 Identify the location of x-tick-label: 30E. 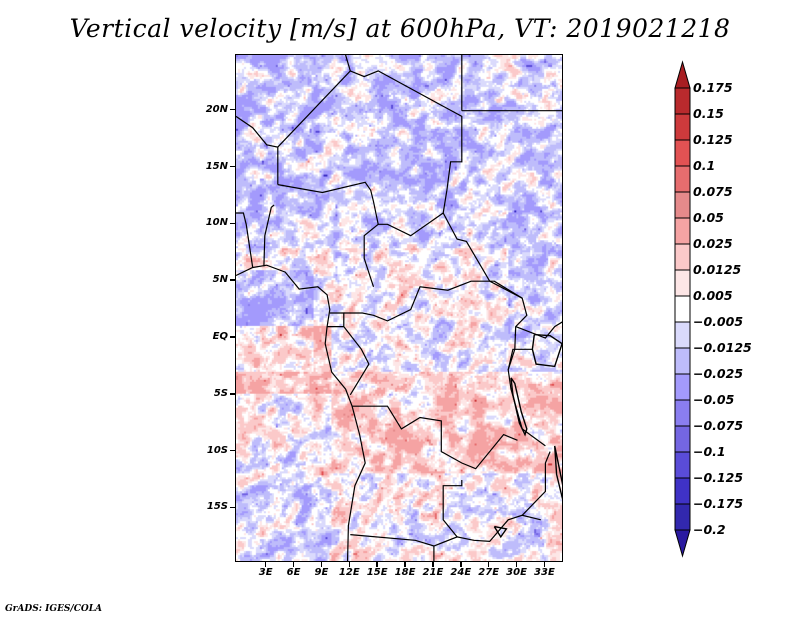
(516, 572).